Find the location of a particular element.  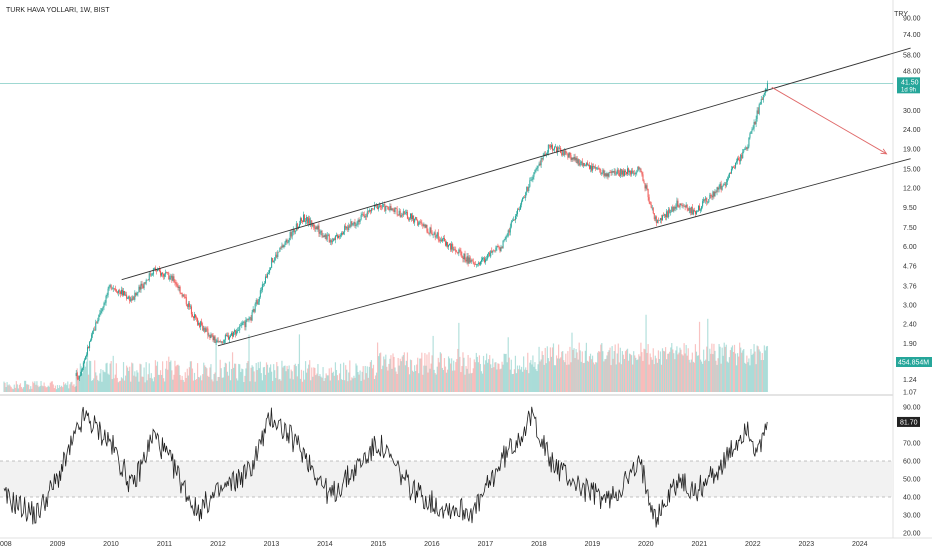

projection-arrow is located at coordinates (829, 120).